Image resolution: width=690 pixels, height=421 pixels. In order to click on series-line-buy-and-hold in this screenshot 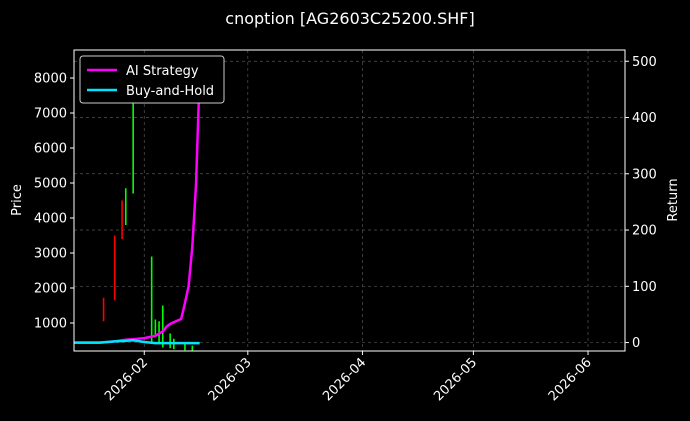, I will do `click(137, 342)`.